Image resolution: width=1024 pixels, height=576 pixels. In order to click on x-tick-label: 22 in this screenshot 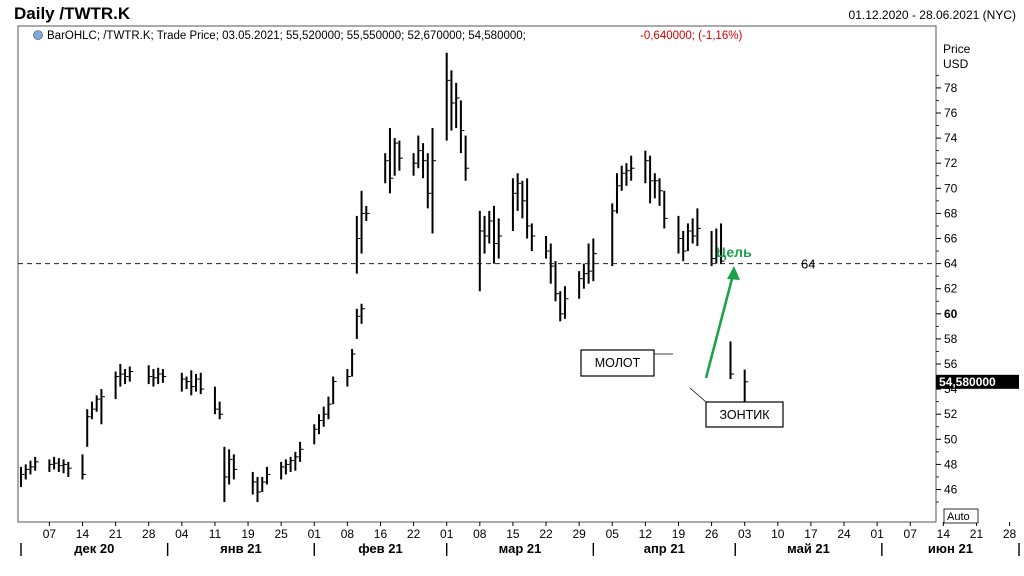, I will do `click(414, 534)`.